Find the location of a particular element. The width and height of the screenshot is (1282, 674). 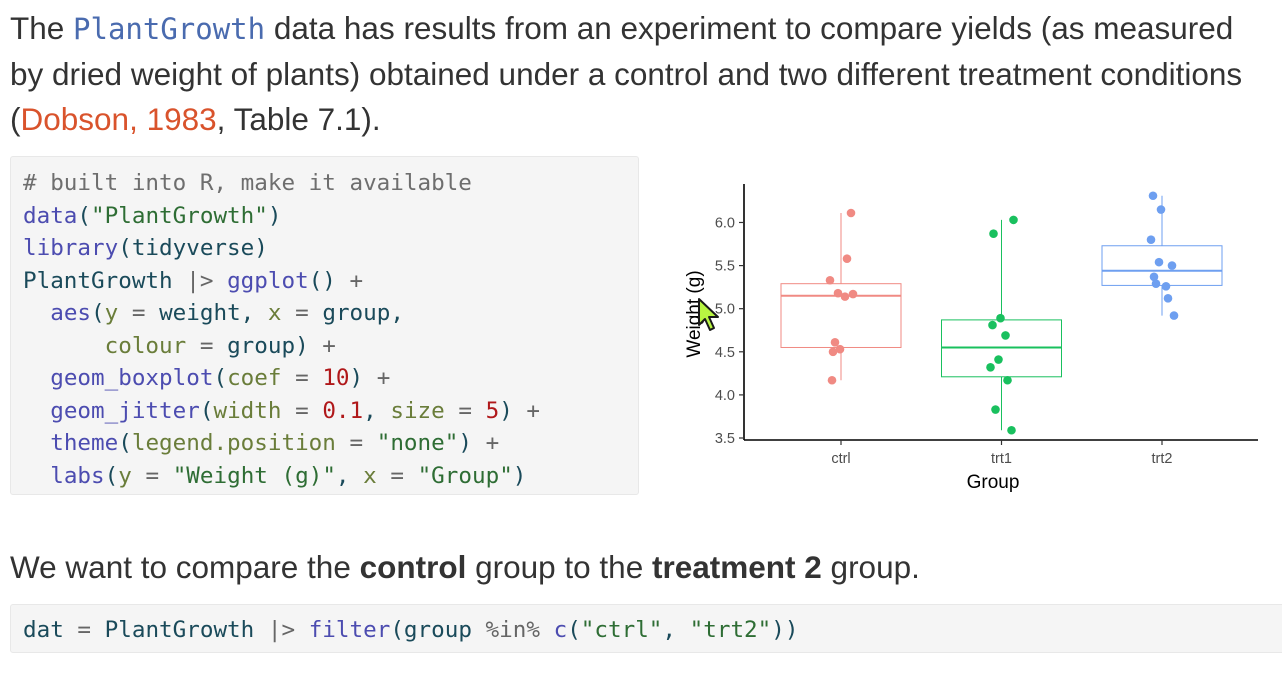

para-bold-control: control is located at coordinates (413, 567).